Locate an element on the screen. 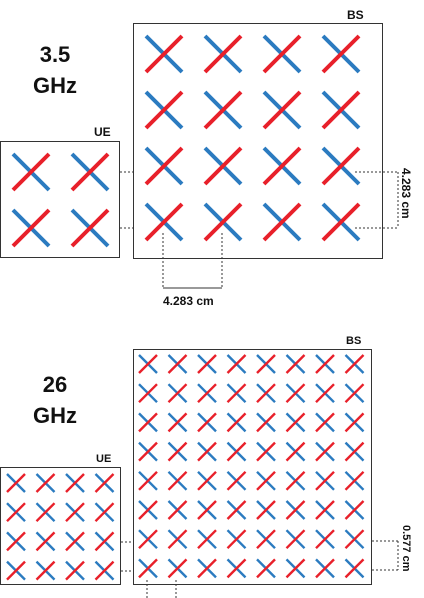 This screenshot has height=598, width=424. top-bs-label: BS is located at coordinates (355, 15).